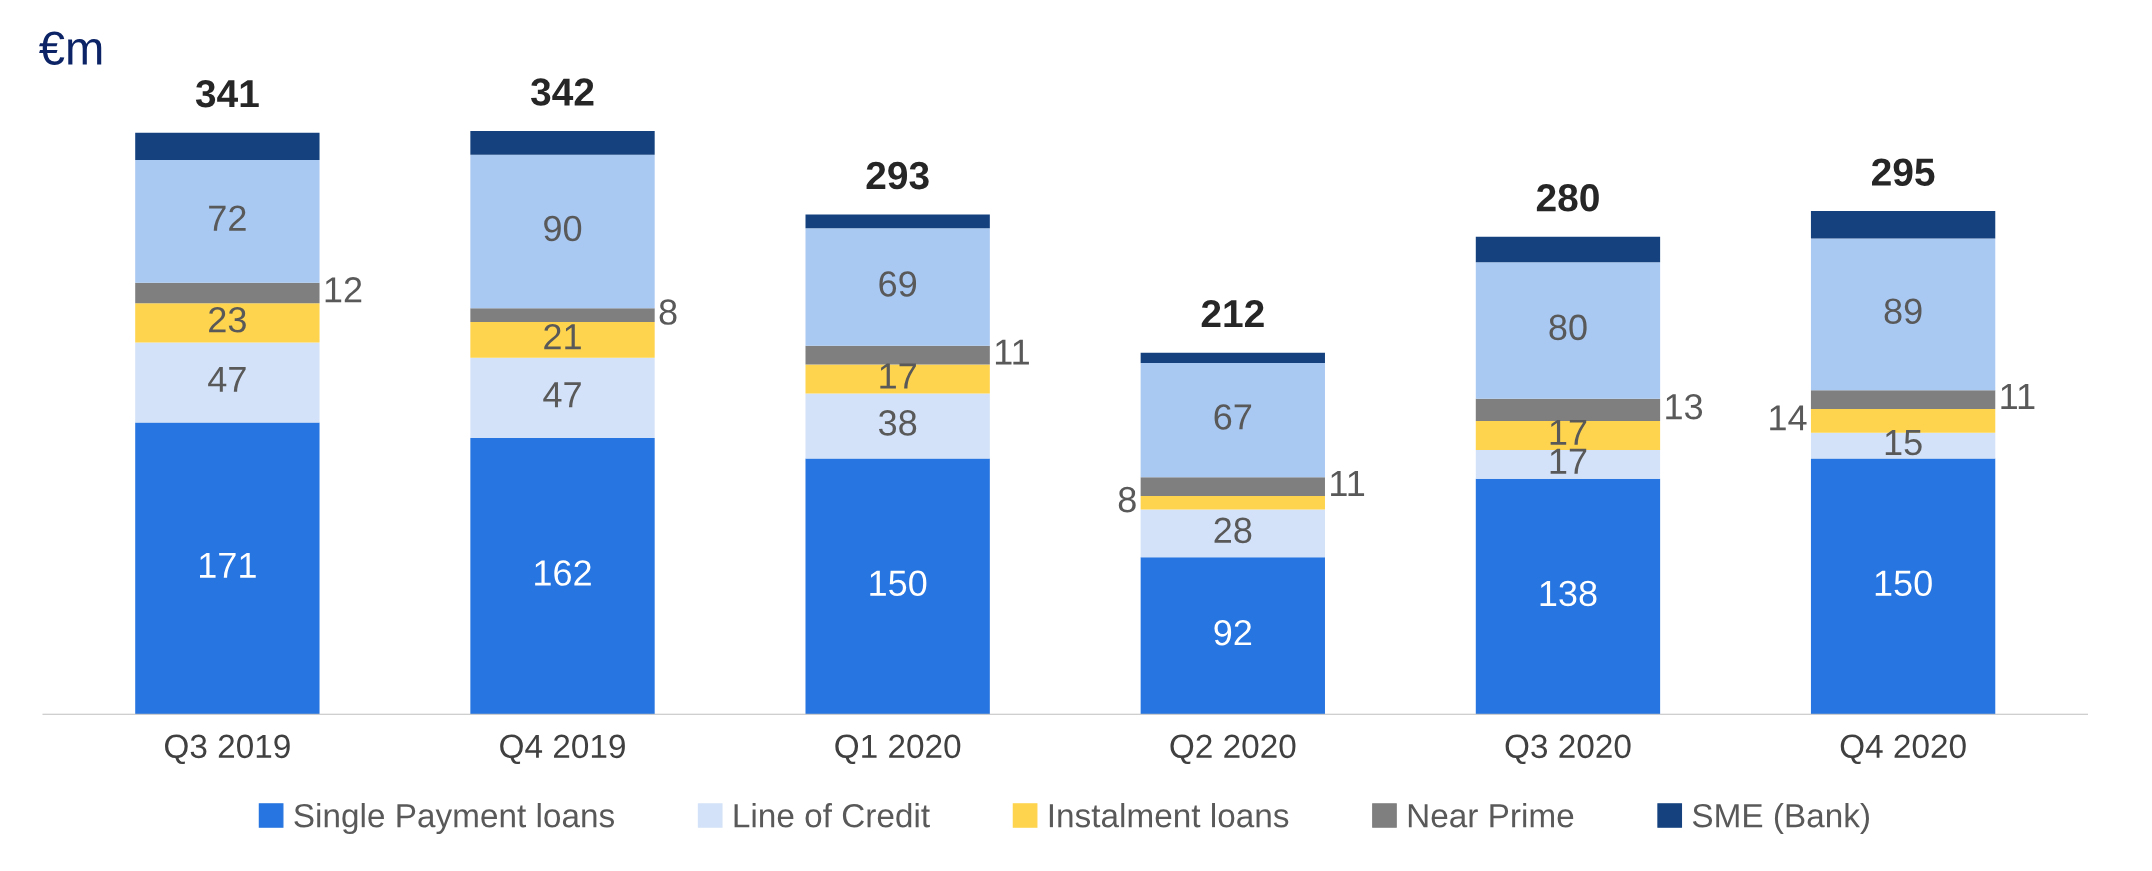 The image size is (2152, 871). I want to click on legend-label: Near Prime, so click(1491, 815).